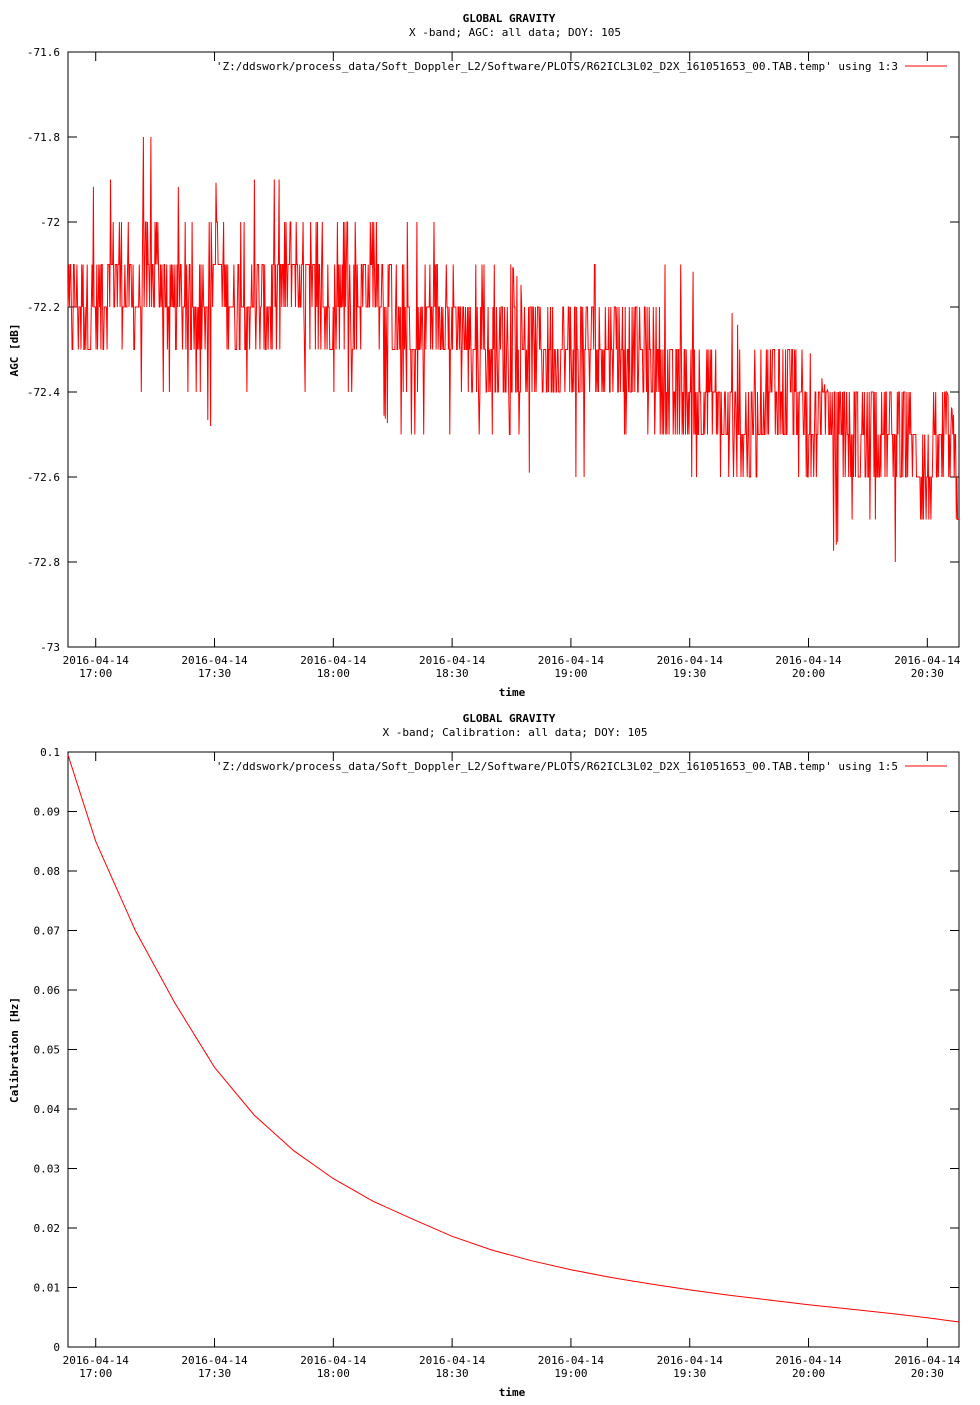 The width and height of the screenshot is (980, 1405). I want to click on y-tick-label: -71.8, so click(43, 137).